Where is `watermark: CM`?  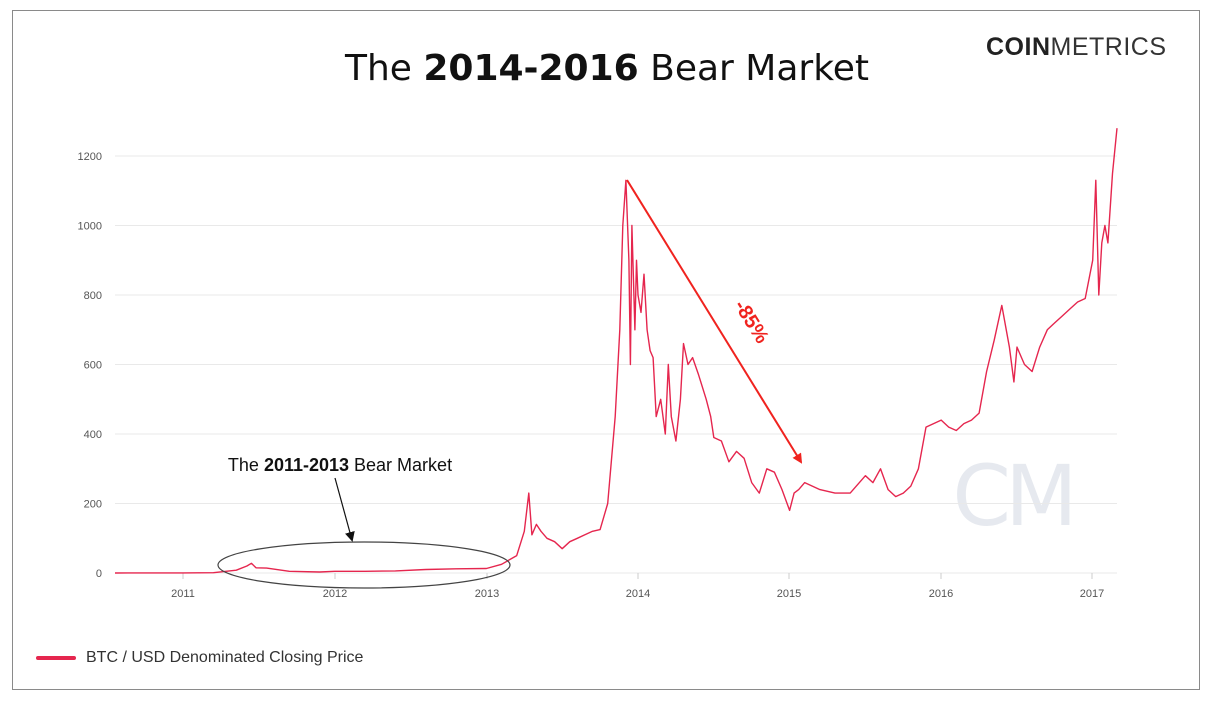 watermark: CM is located at coordinates (1014, 496).